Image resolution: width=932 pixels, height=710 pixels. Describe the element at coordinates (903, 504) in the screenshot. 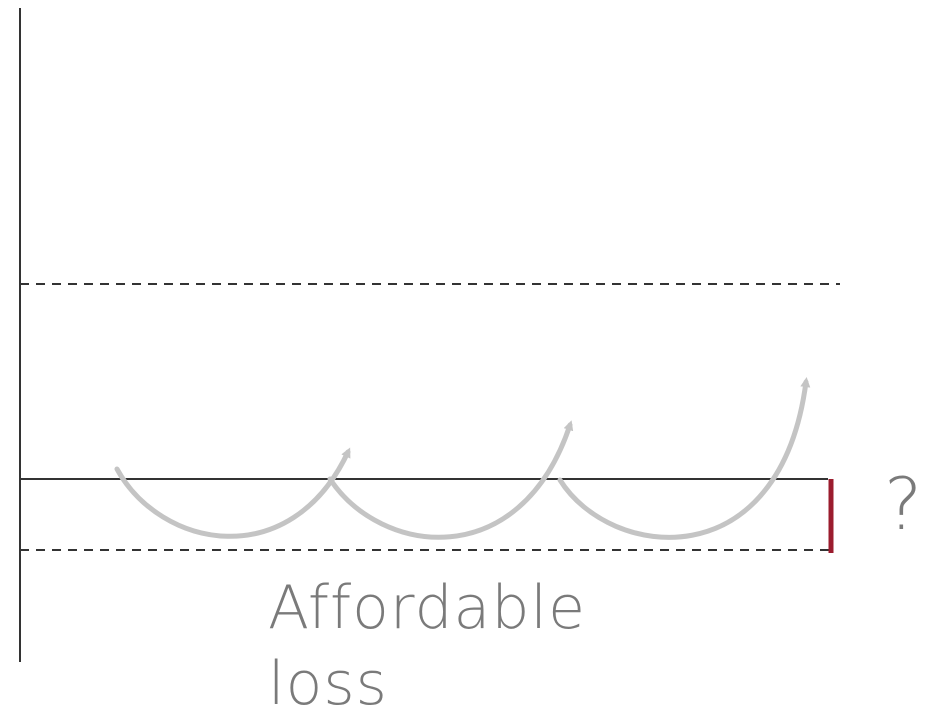

I see `question-mark-label: ?` at that location.